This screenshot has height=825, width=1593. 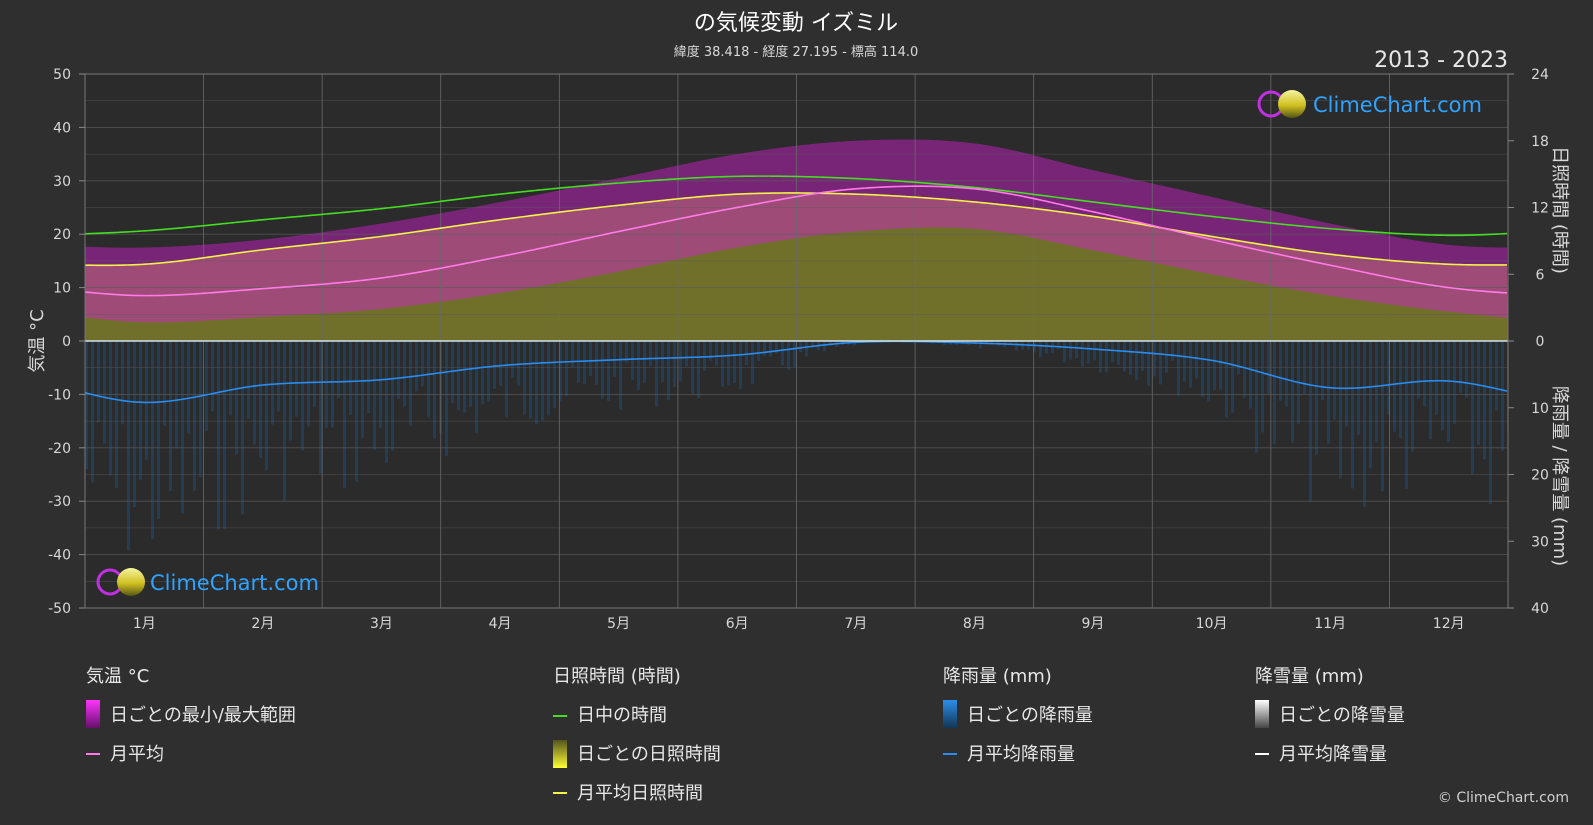 I want to click on right-tick-label-precip: 30, so click(x=1540, y=542).